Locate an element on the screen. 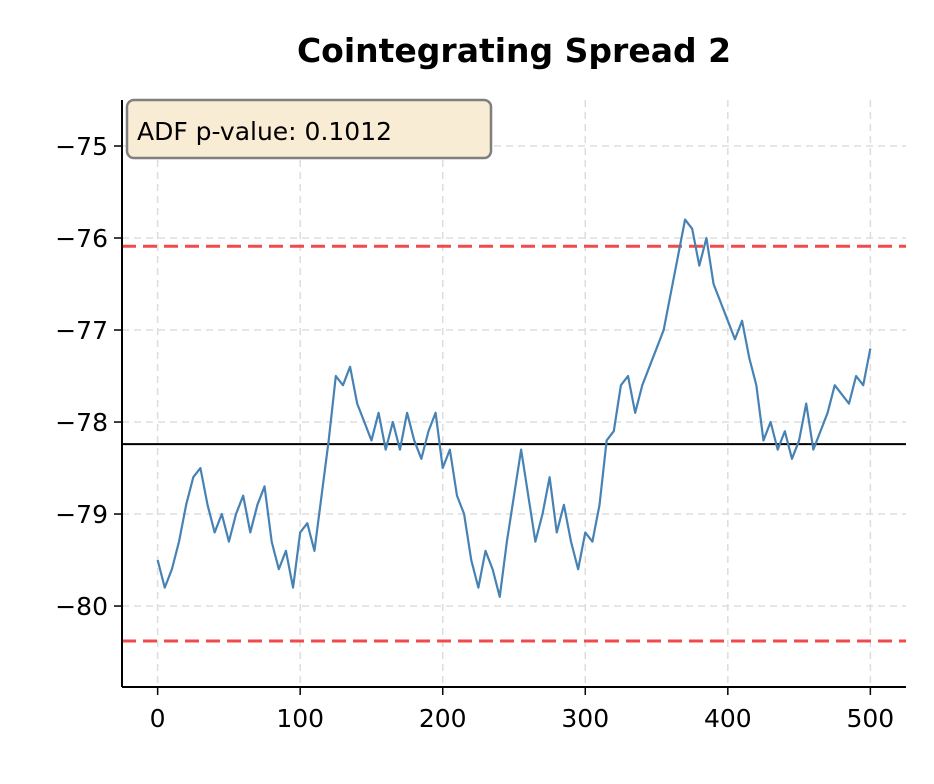 The height and width of the screenshot is (784, 934). y-axis-ticks: −80 −79 −78 −77 −76 −75 is located at coordinates (88, 376).